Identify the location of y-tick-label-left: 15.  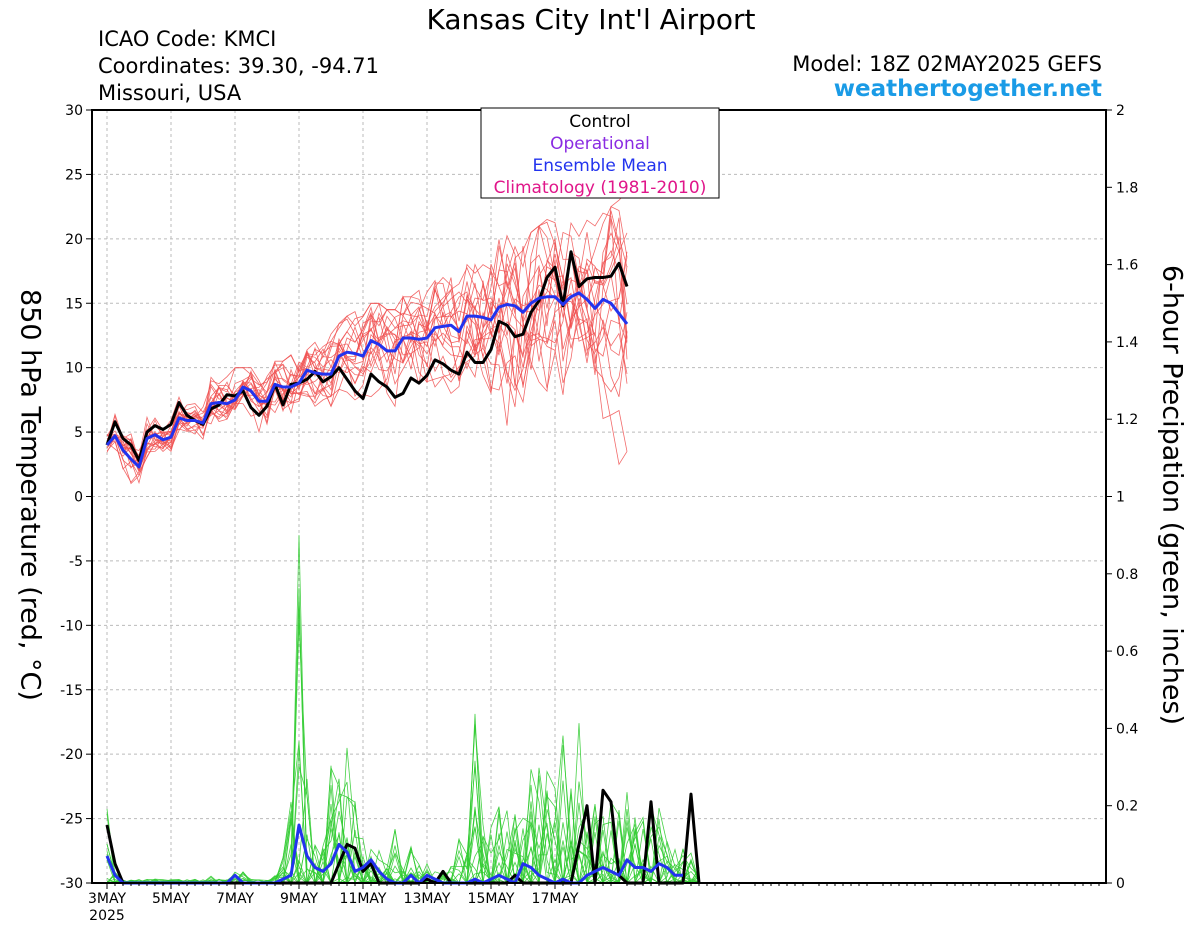
(74, 304).